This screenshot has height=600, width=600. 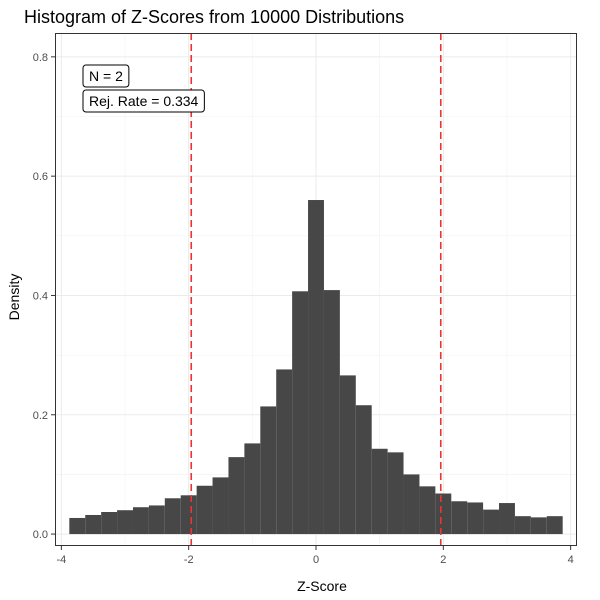 What do you see at coordinates (143, 88) in the screenshot?
I see `annotations: N = 2 Rej. Rate = 0.334` at bounding box center [143, 88].